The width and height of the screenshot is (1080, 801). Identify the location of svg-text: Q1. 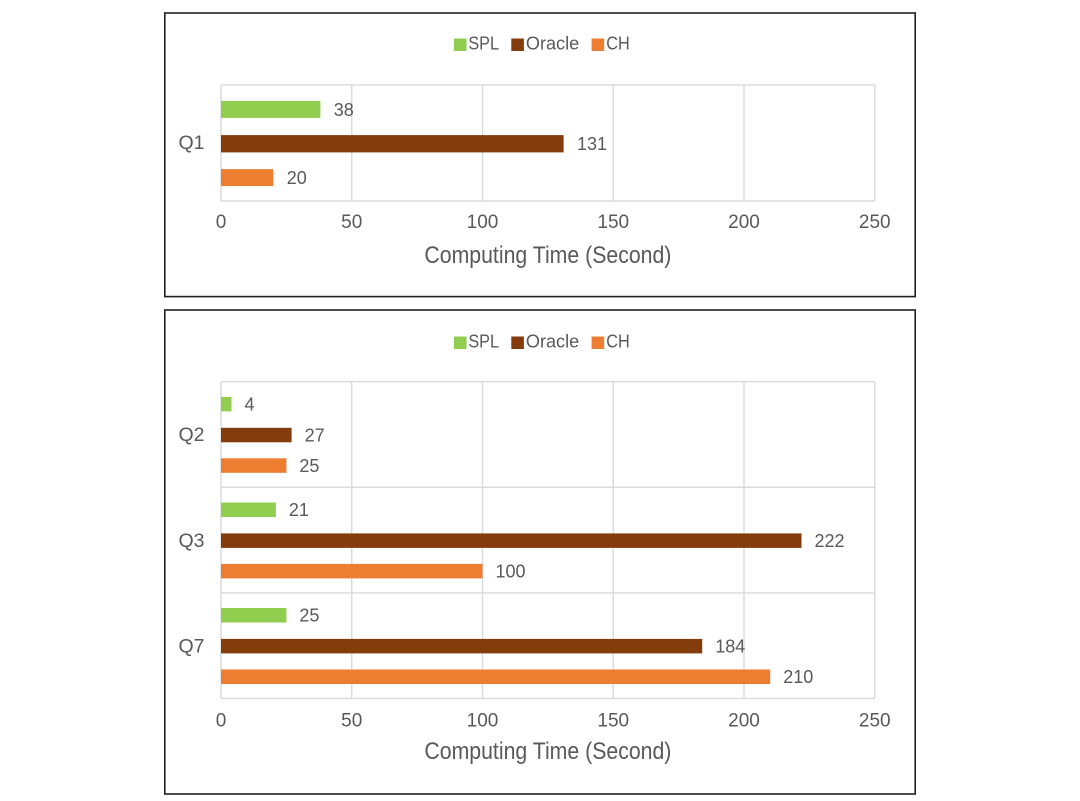
(191, 143).